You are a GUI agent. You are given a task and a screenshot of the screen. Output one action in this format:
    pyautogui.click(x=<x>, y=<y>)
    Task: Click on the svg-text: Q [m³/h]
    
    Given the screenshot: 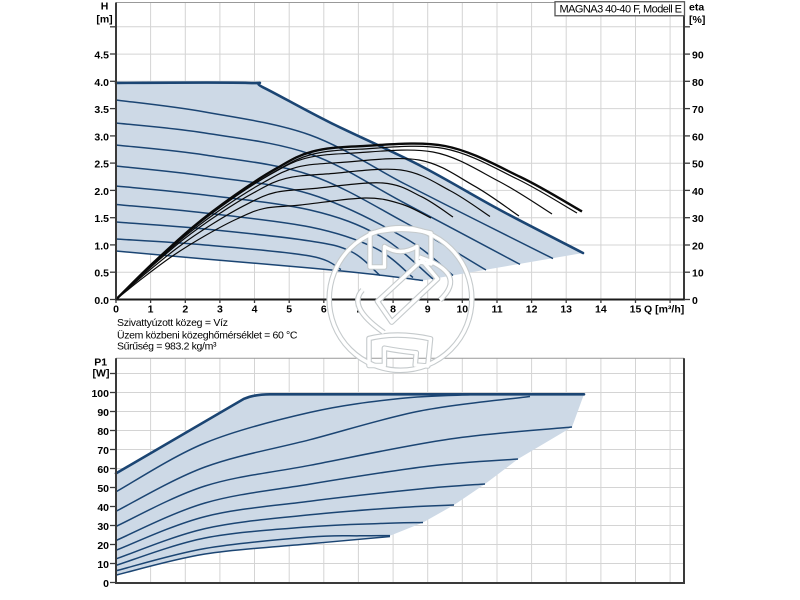 What is the action you would take?
    pyautogui.click(x=664, y=310)
    